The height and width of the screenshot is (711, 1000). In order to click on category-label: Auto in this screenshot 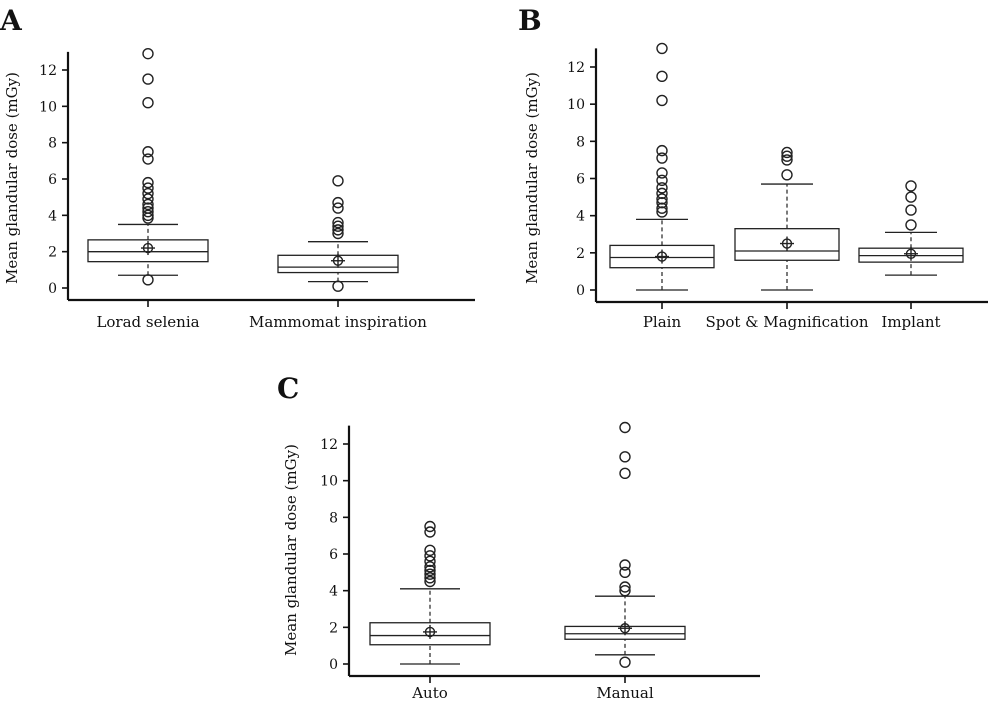, I will do `click(429, 693)`.